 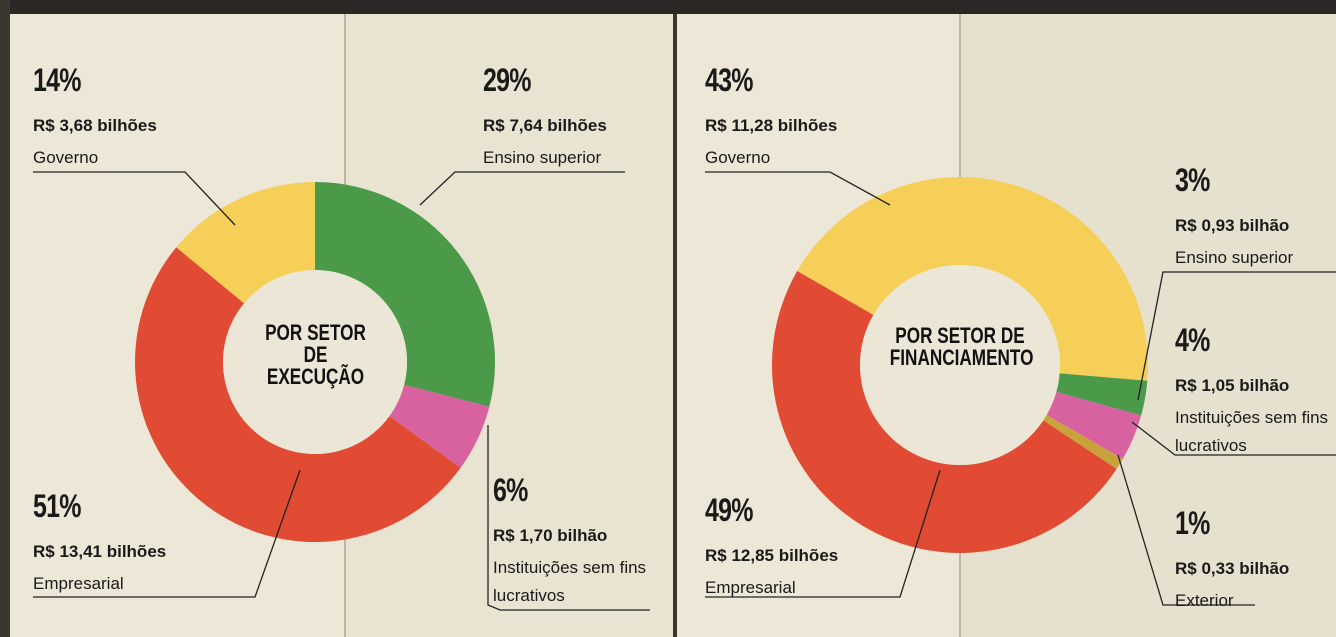 I want to click on amount-label: R$ 0,93 bilhão, so click(x=1232, y=225).